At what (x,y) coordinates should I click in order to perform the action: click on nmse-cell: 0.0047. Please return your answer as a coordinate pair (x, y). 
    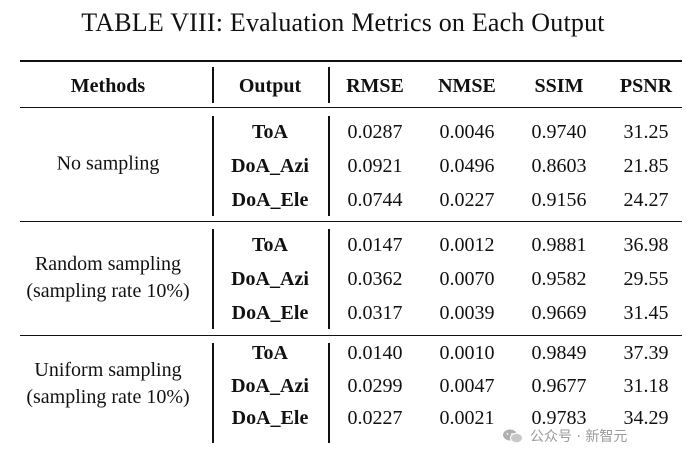
    Looking at the image, I should click on (467, 386).